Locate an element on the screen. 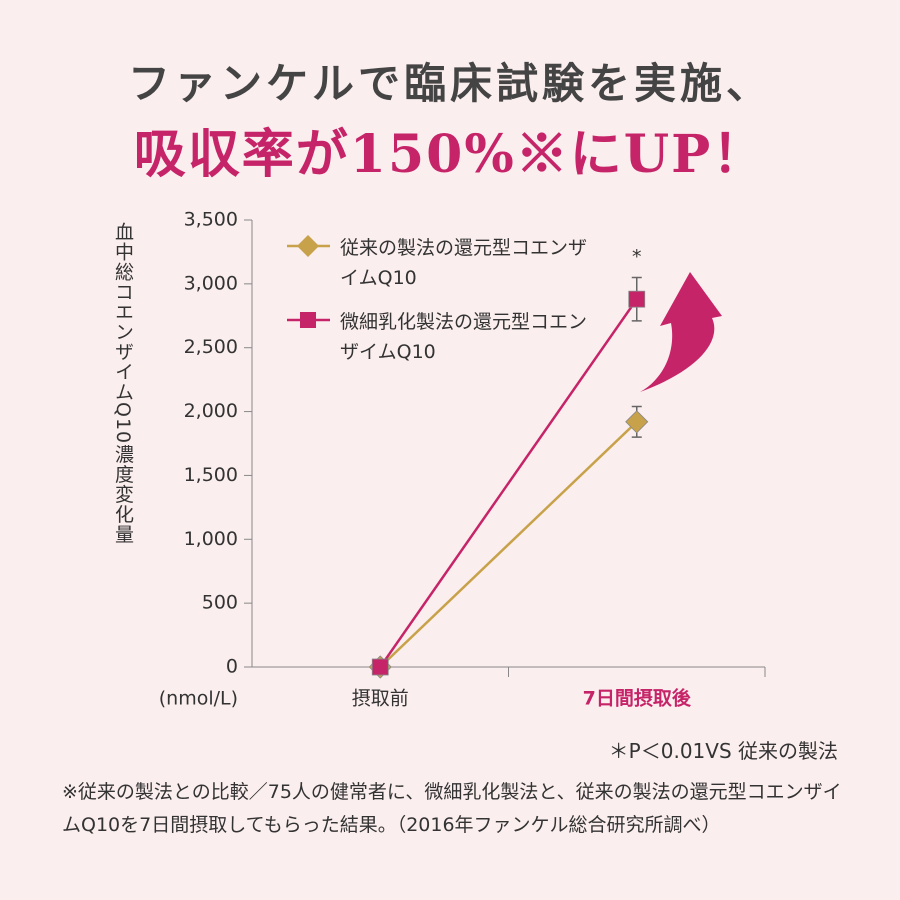  up-arrow is located at coordinates (681, 332).